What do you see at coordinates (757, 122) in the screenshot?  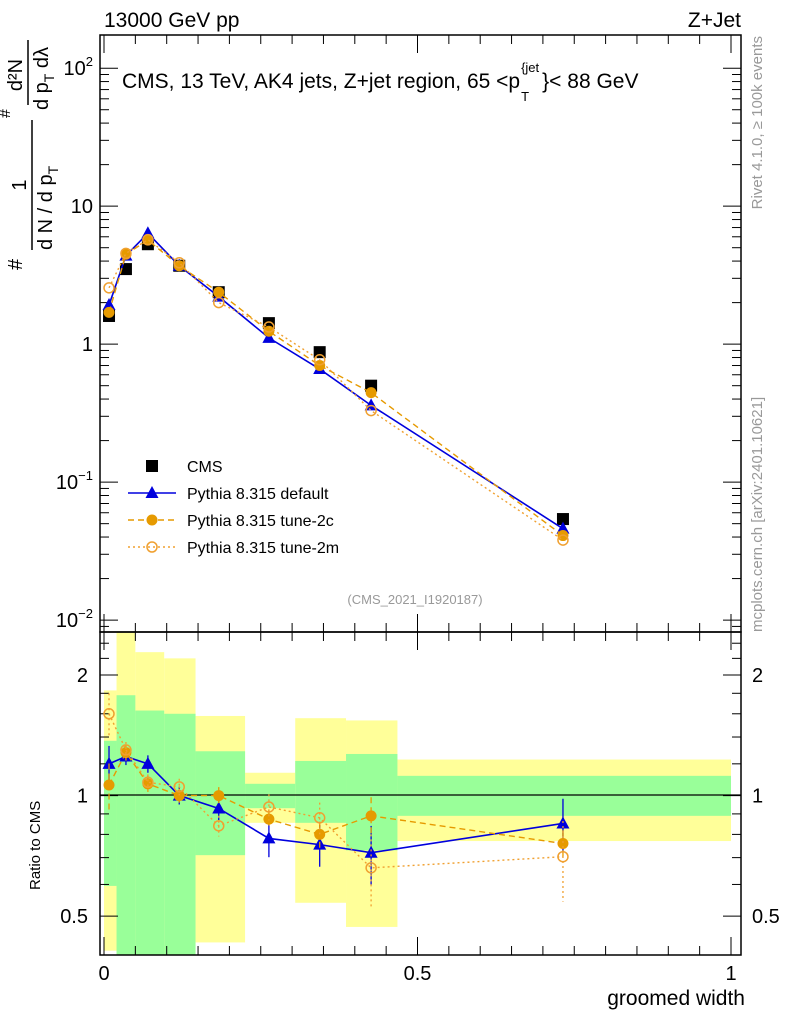 I see `side-label-top: Rivet 4.1.0, ≥ 100k events` at bounding box center [757, 122].